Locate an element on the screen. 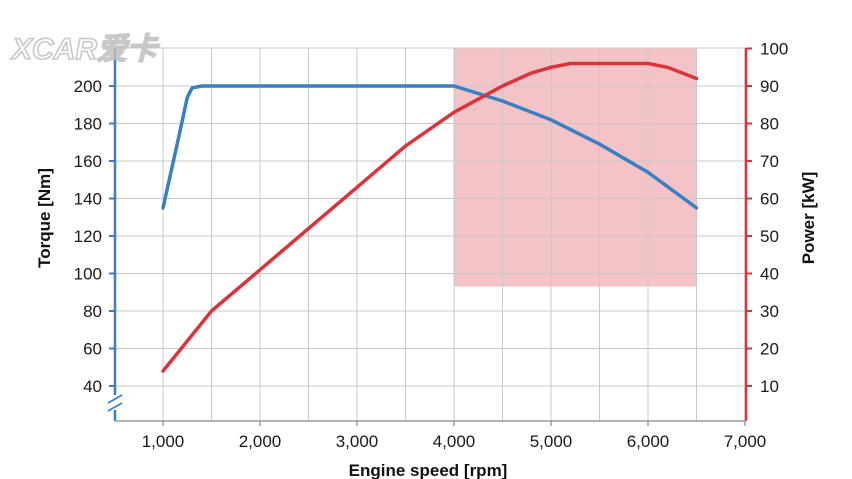  right-tick-label: 30 is located at coordinates (769, 311).